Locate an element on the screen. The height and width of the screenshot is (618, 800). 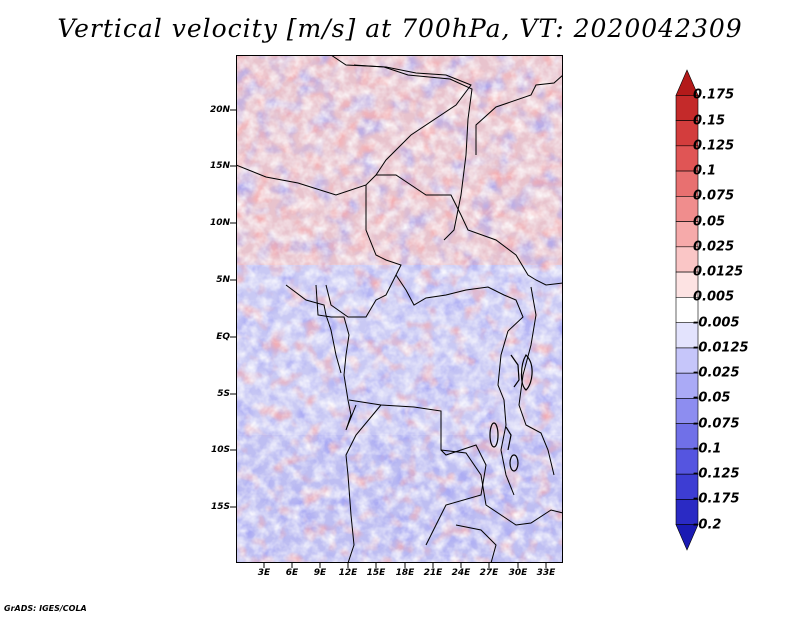
lon-label-12E: 12E is located at coordinates (348, 573).